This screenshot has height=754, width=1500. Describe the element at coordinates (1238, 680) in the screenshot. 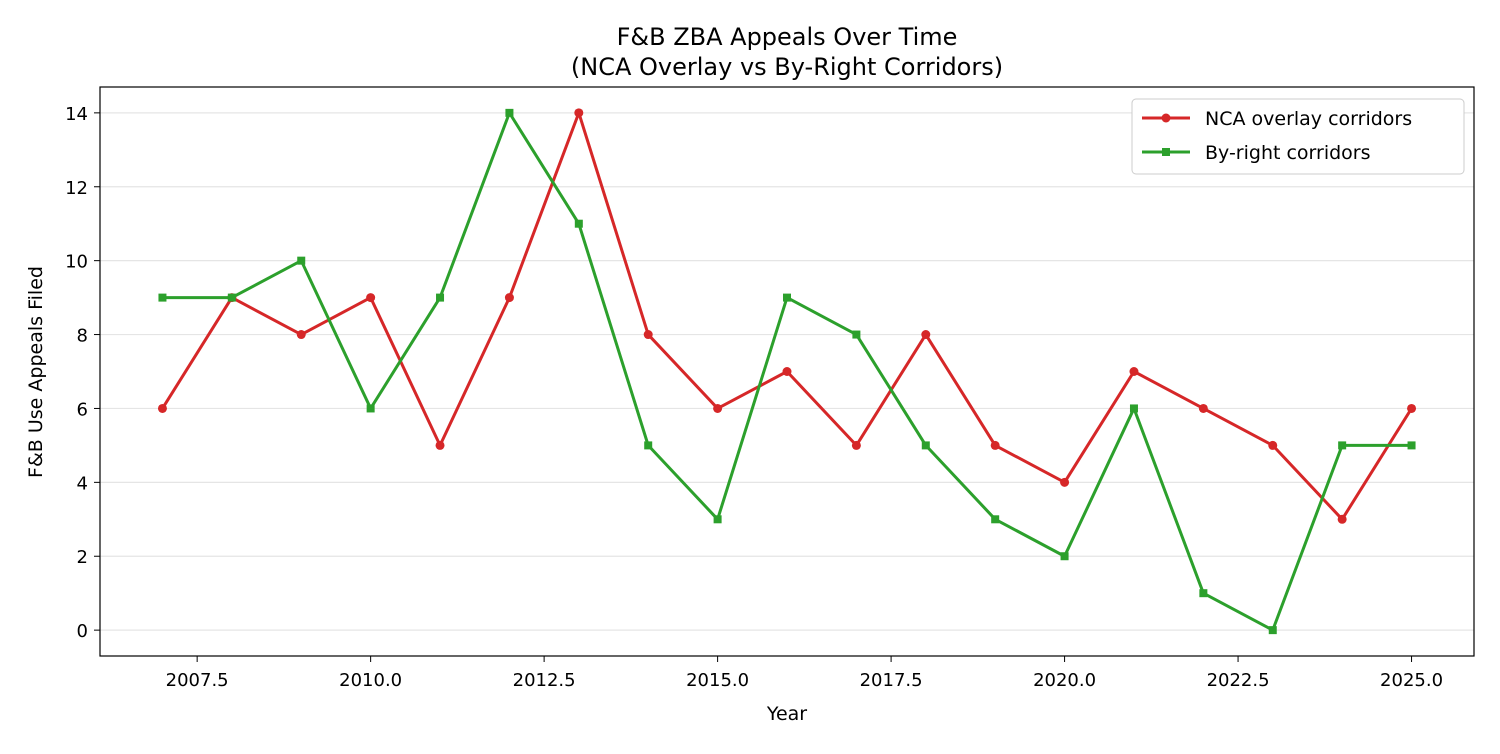

I see `x-tick-label: 2022.5` at that location.